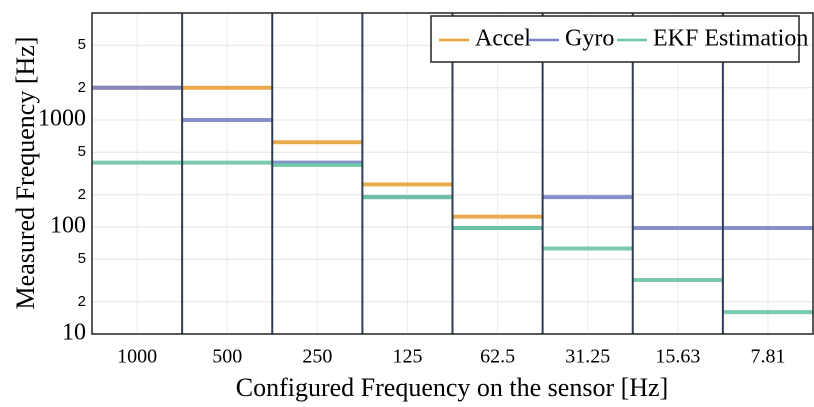 This screenshot has height=407, width=814. Describe the element at coordinates (730, 39) in the screenshot. I see `legend-label: EKF Estimation` at that location.